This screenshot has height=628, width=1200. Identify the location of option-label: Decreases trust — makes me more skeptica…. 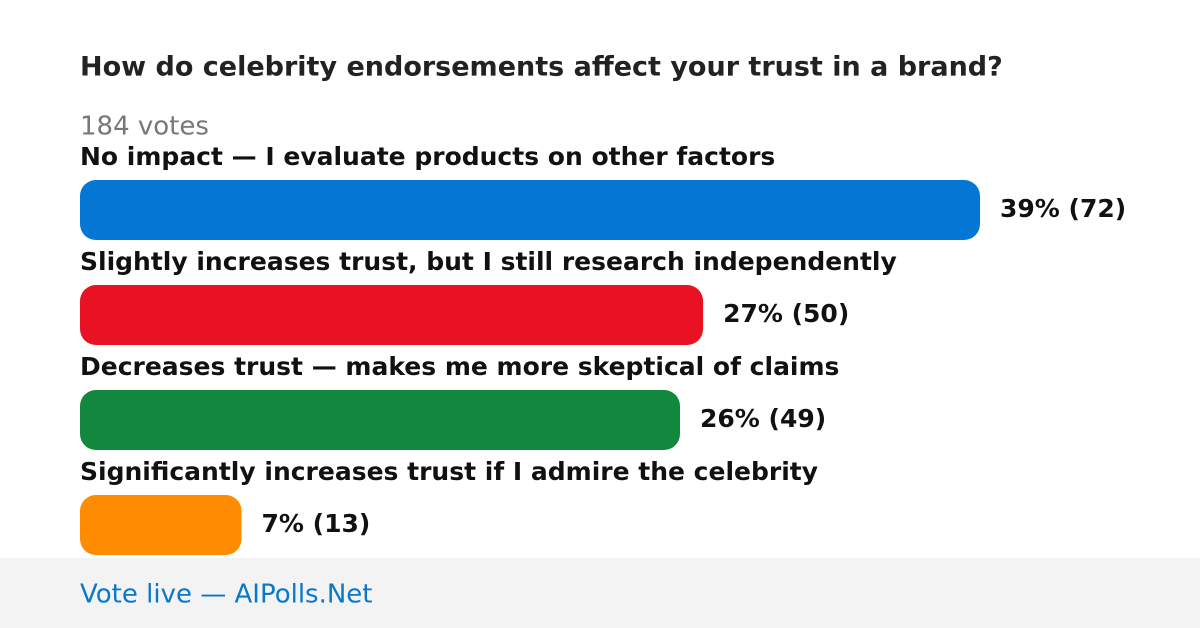
(459, 366).